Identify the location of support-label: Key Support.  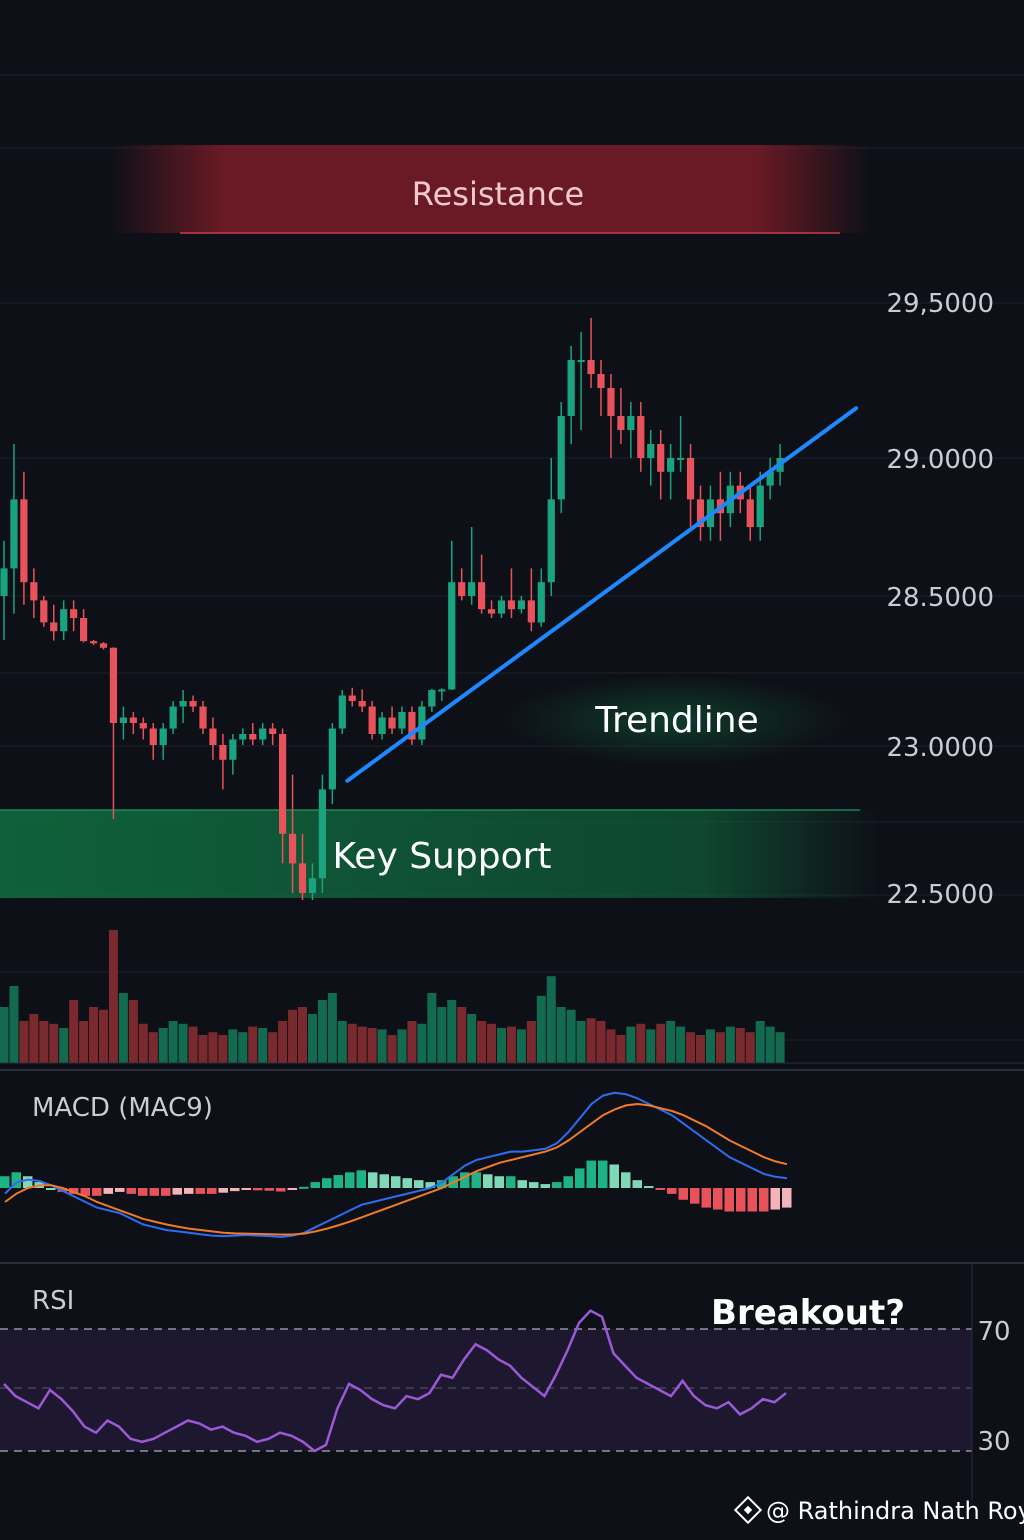
(441, 856).